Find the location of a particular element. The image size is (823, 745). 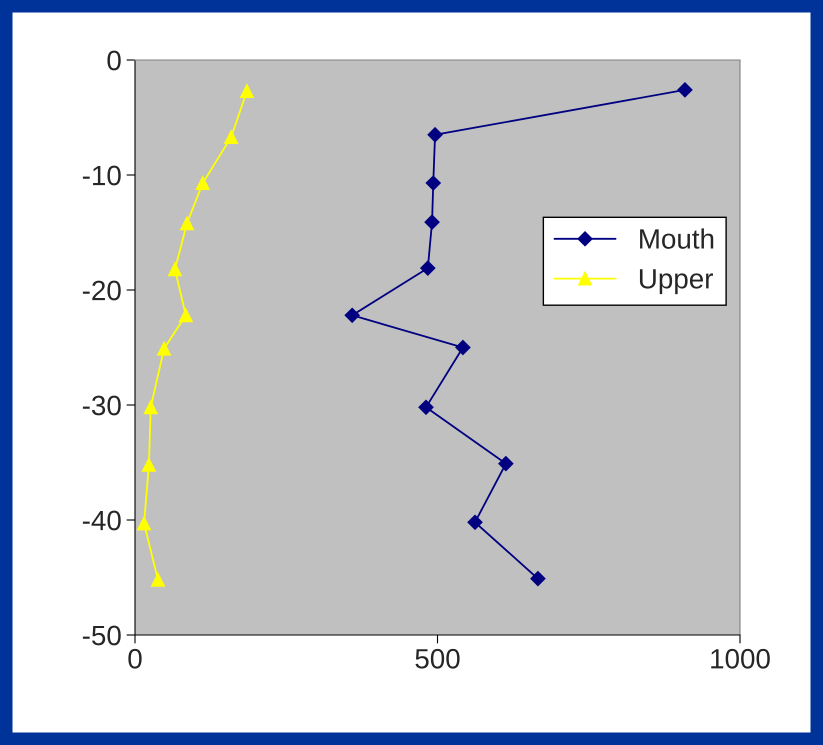

y-tick-label: -30 is located at coordinates (101, 406).